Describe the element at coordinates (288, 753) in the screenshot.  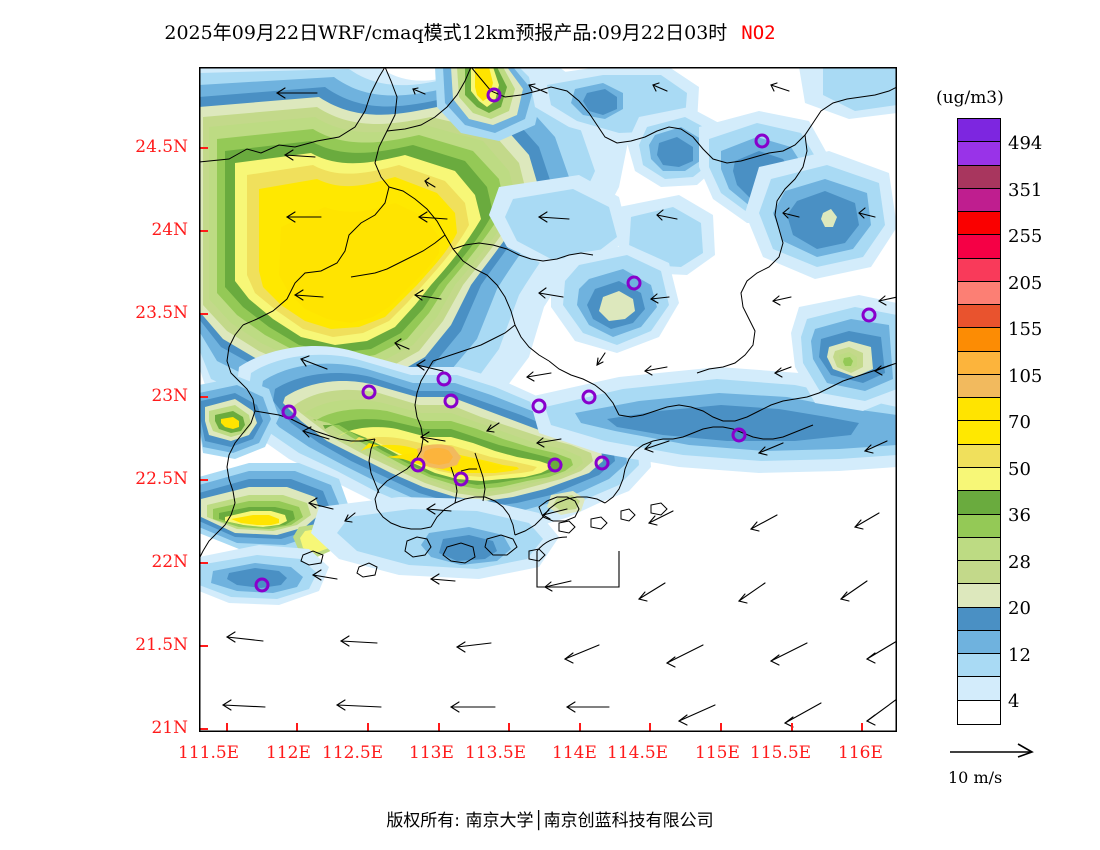
I see `lon-tick-112: 112E` at that location.